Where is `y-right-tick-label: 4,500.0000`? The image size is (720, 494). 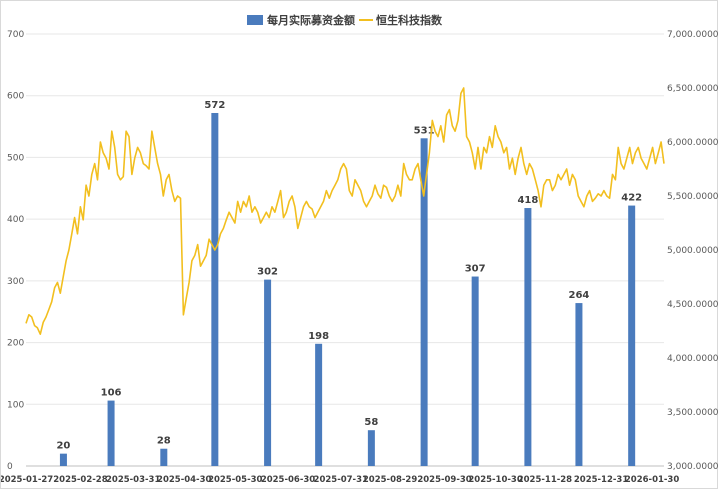
y-right-tick-label: 4,500.0000 is located at coordinates (693, 305).